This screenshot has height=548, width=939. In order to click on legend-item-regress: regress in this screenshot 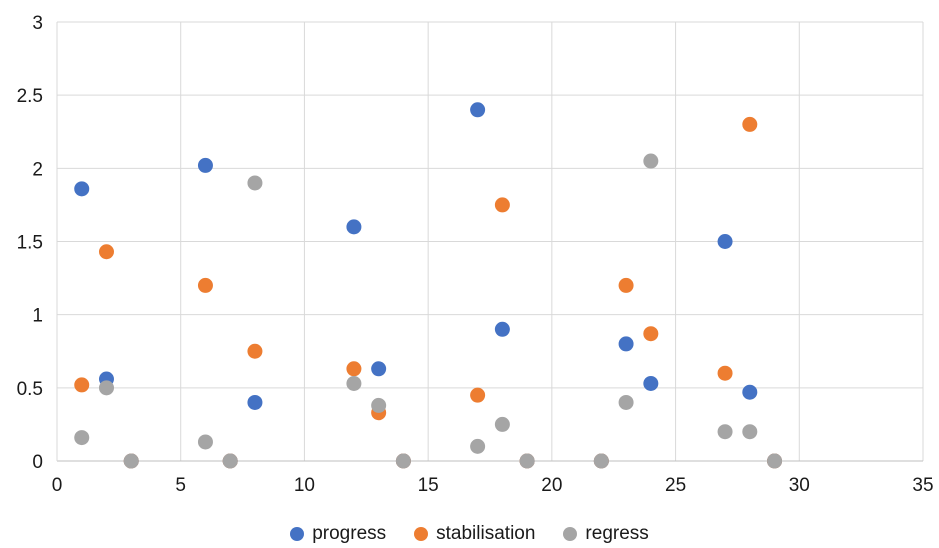, I will do `click(606, 534)`.